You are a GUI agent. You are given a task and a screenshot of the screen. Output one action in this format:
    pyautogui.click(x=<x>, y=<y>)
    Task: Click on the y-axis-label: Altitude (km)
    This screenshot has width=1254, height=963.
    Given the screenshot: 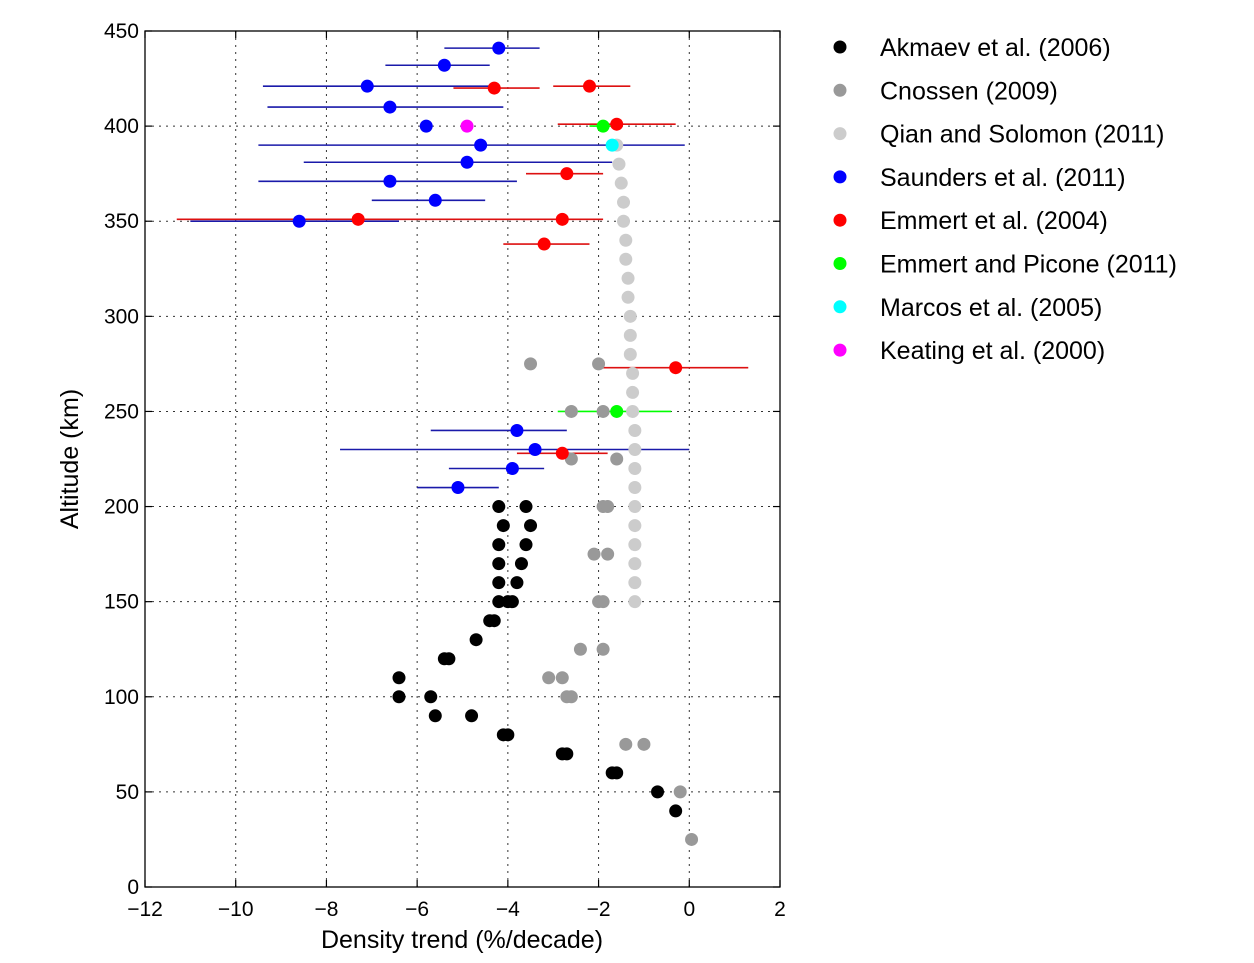 What is the action you would take?
    pyautogui.click(x=70, y=459)
    